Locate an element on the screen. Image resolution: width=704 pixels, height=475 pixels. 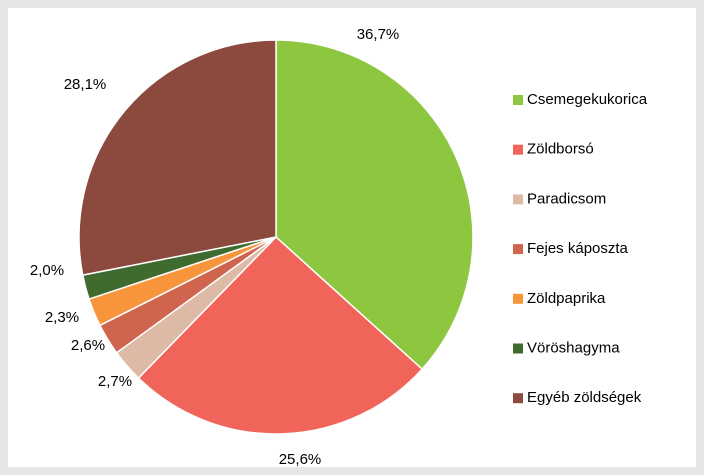
legend-label: Zöldpaprika is located at coordinates (566, 298).